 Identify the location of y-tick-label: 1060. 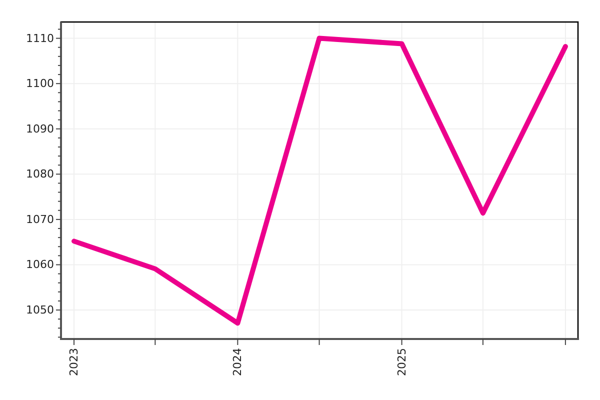
(40, 265).